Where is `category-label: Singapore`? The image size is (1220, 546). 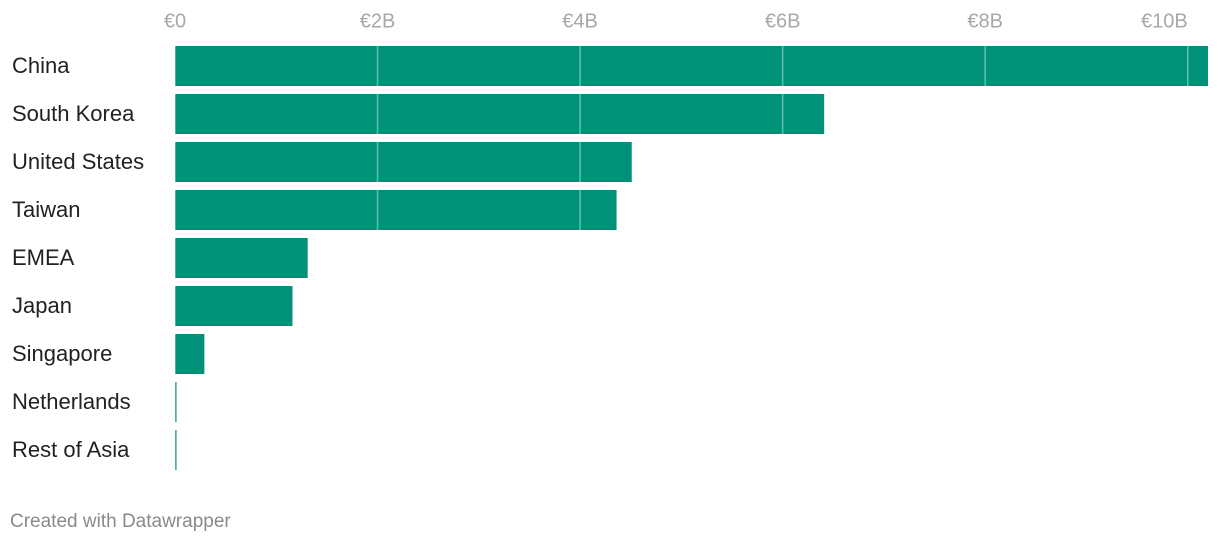 category-label: Singapore is located at coordinates (62, 353).